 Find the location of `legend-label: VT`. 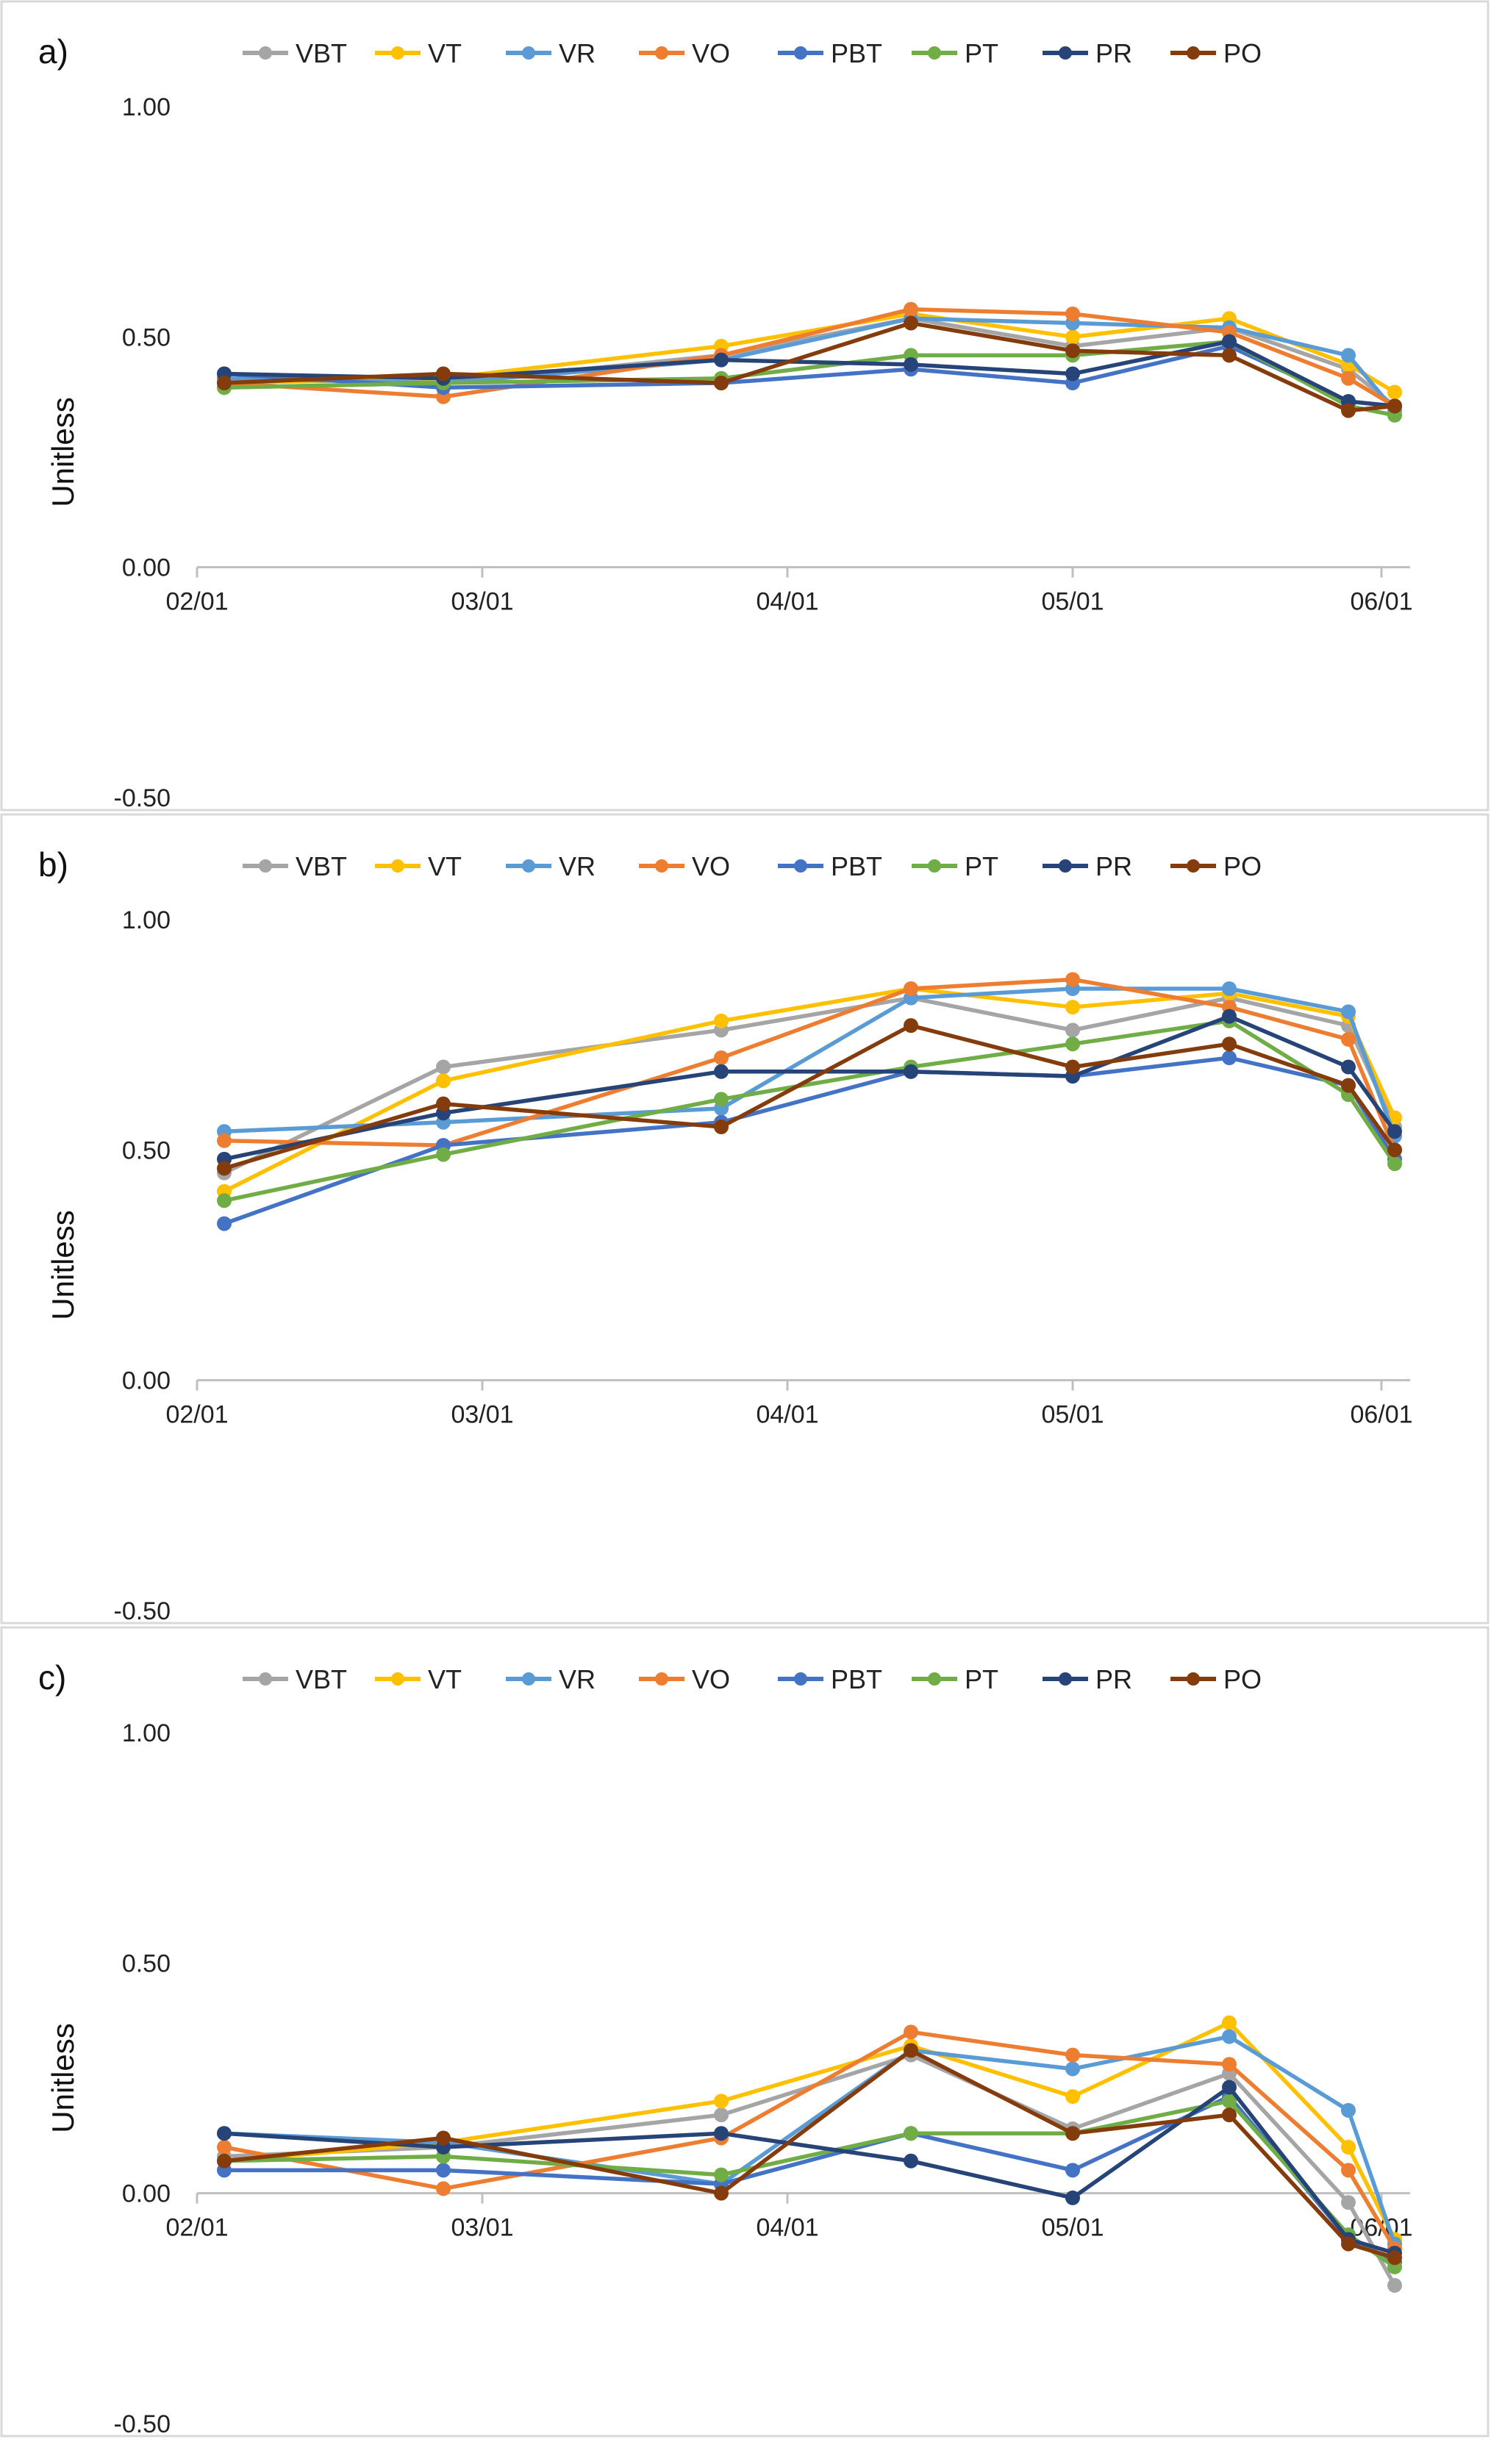

legend-label: VT is located at coordinates (445, 1679).